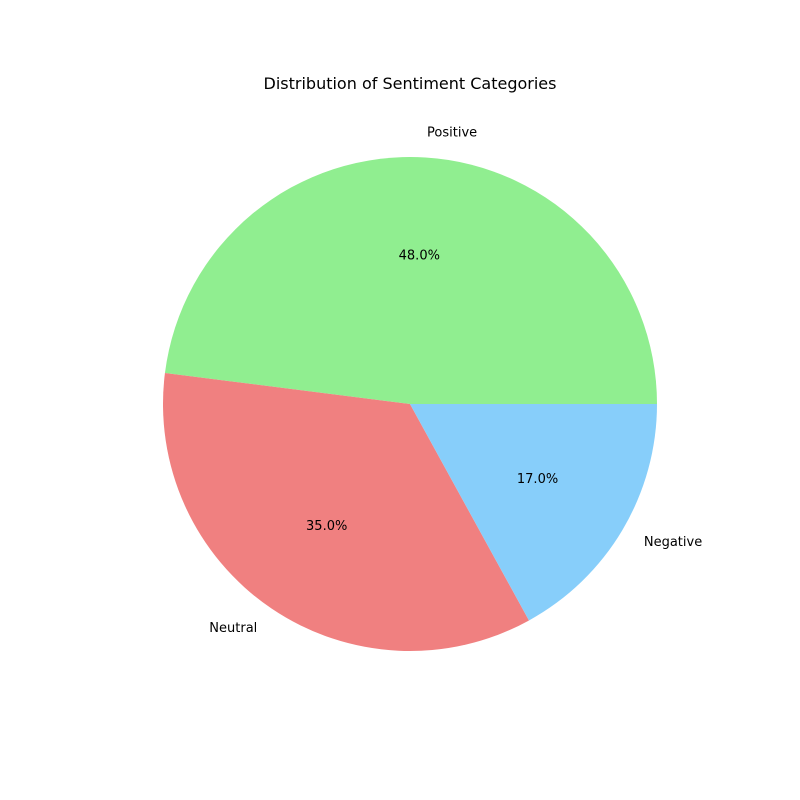 The width and height of the screenshot is (800, 800). What do you see at coordinates (233, 628) in the screenshot?
I see `slice-label-neutral: Neutral` at bounding box center [233, 628].